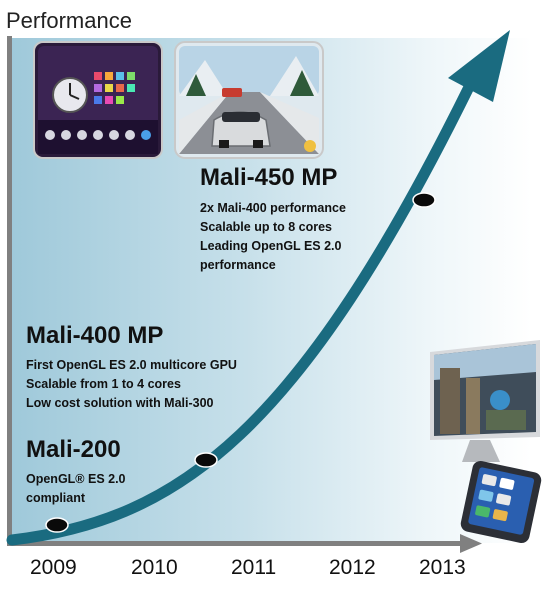 The width and height of the screenshot is (545, 602). What do you see at coordinates (254, 567) in the screenshot?
I see `x-tick-2011: 2011` at bounding box center [254, 567].